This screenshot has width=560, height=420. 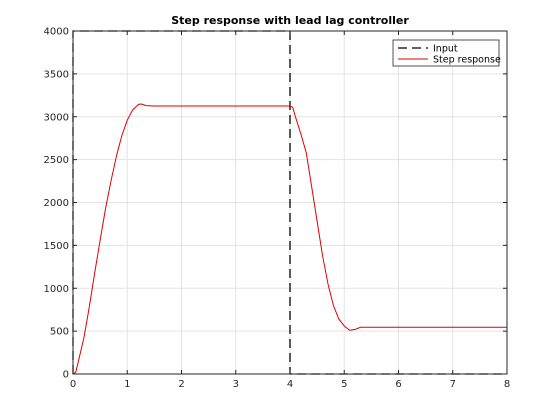 What do you see at coordinates (236, 384) in the screenshot?
I see `x-tick-label: 3` at bounding box center [236, 384].